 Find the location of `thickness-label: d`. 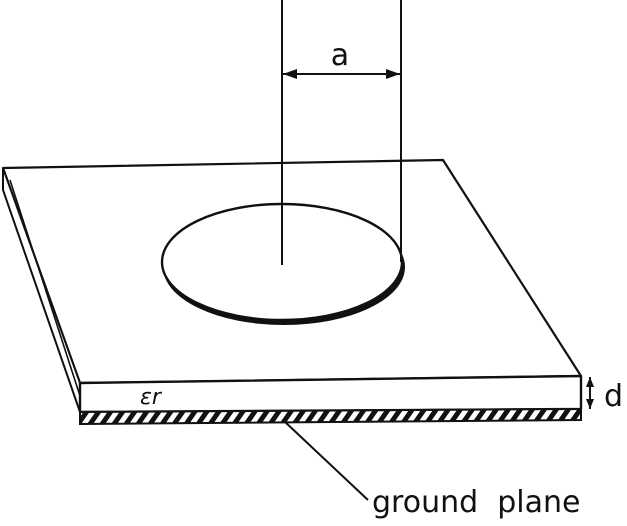

thickness-label: d is located at coordinates (613, 396).